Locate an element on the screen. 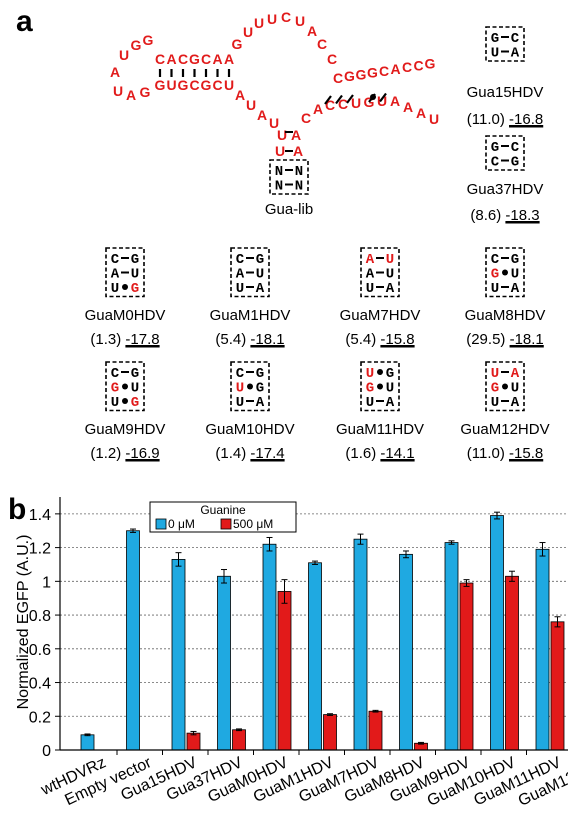  construct-energy: -16.8 is located at coordinates (526, 119).